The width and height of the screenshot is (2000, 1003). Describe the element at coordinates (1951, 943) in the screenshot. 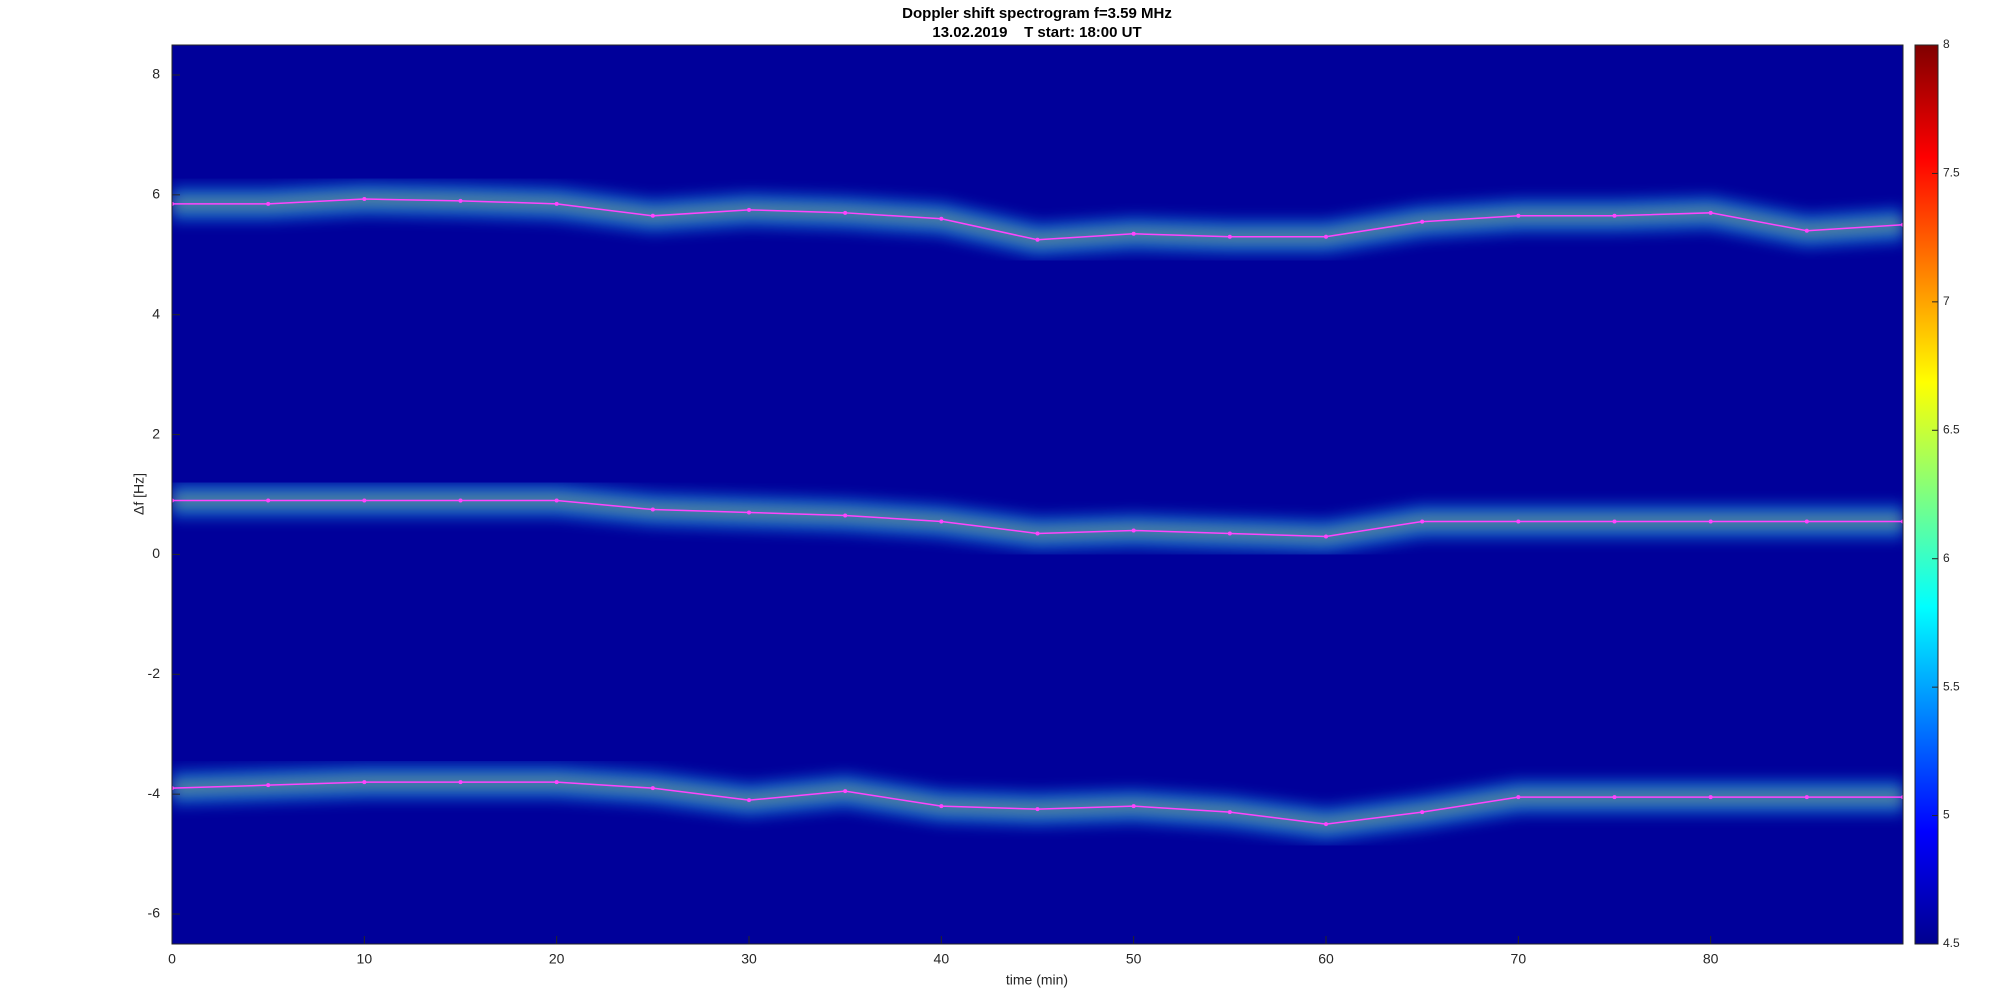

I see `colorbar-tick-label: 4.5` at that location.